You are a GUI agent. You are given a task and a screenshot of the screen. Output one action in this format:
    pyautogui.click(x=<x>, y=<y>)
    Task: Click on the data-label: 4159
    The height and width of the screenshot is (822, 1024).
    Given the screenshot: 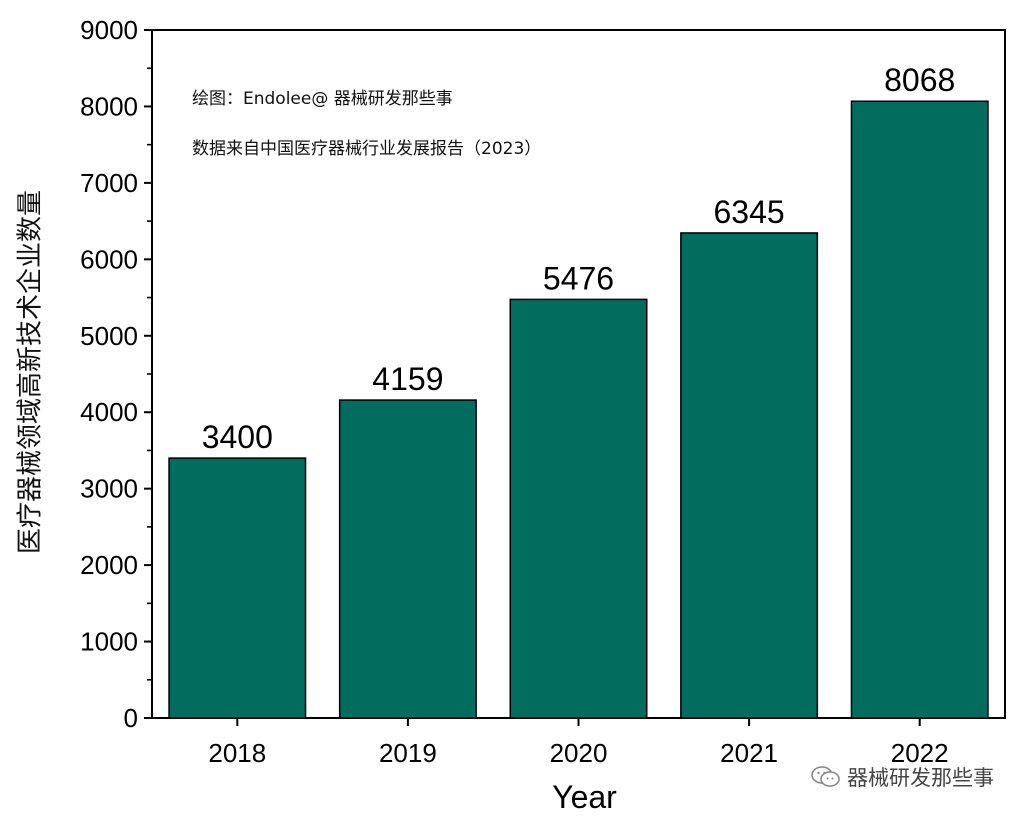 What is the action you would take?
    pyautogui.click(x=407, y=379)
    